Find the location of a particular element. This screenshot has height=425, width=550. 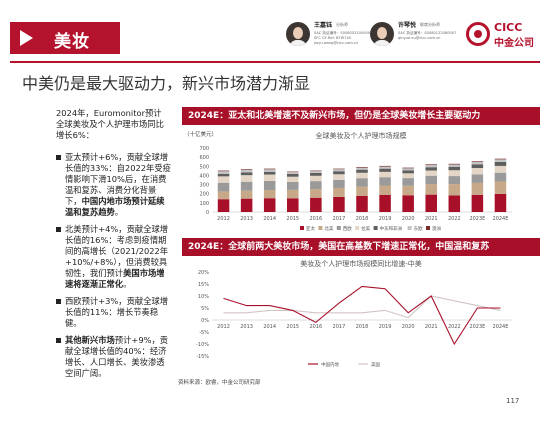

y-tick-label: 20% is located at coordinates (203, 273).